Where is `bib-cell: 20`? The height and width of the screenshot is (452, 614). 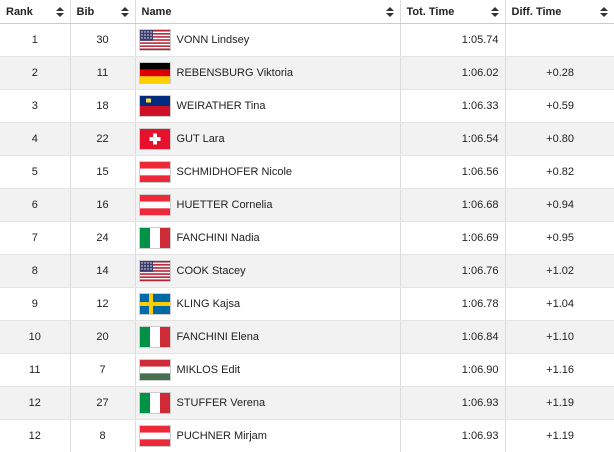 bib-cell: 20 is located at coordinates (103, 337).